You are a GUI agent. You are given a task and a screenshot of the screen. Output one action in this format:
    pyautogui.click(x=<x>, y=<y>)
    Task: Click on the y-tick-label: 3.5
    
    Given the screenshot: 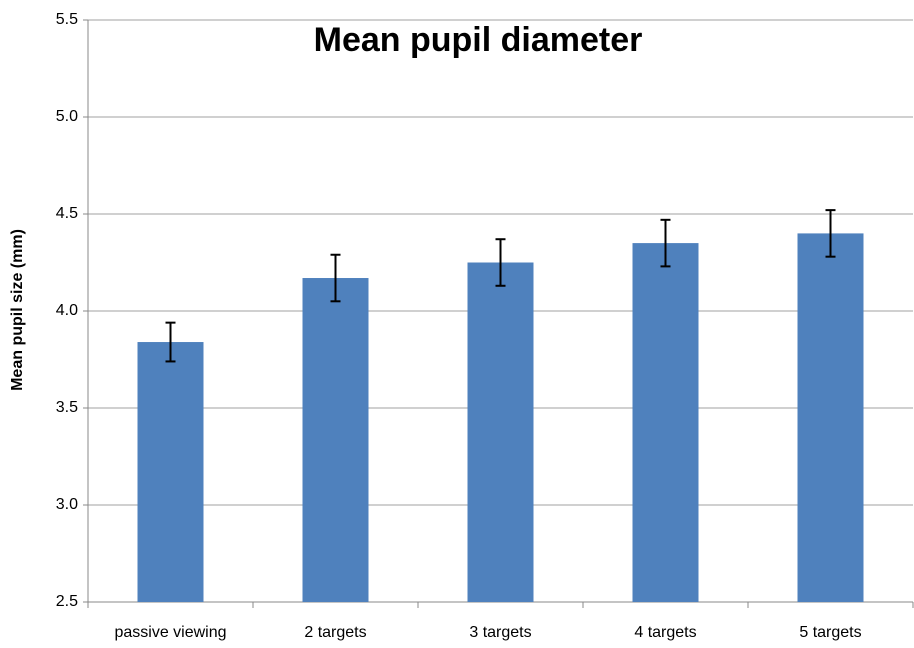 What is the action you would take?
    pyautogui.click(x=67, y=407)
    